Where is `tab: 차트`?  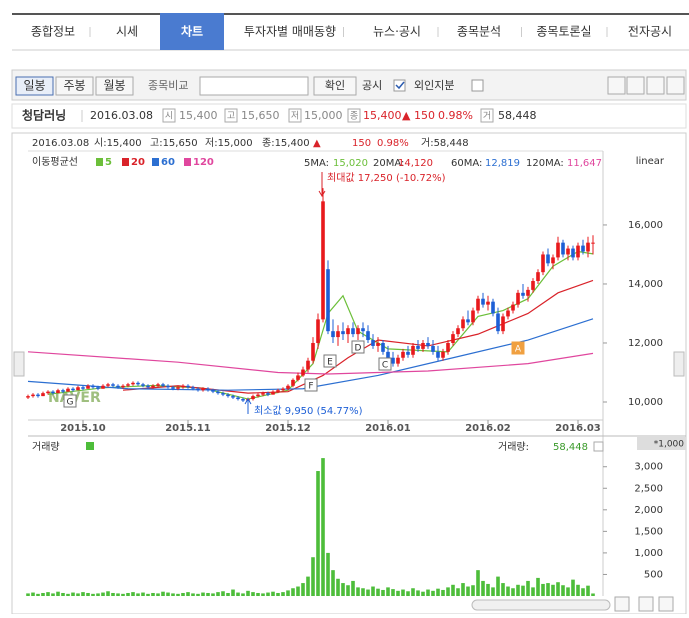
tab: 차트 is located at coordinates (192, 31).